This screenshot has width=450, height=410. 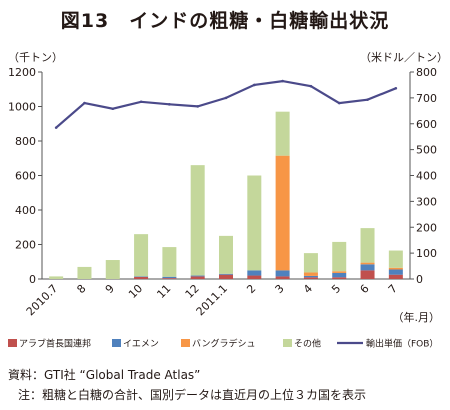 What do you see at coordinates (280, 289) in the screenshot?
I see `x-tick-label: 3` at bounding box center [280, 289].